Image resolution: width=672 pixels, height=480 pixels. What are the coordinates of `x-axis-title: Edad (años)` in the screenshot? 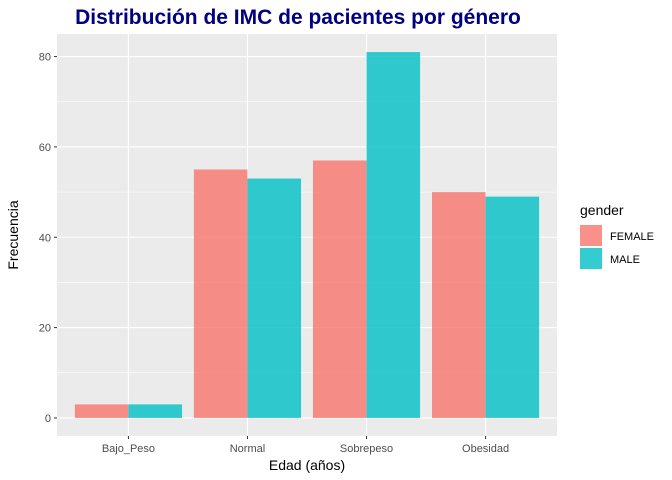 It's located at (307, 465).